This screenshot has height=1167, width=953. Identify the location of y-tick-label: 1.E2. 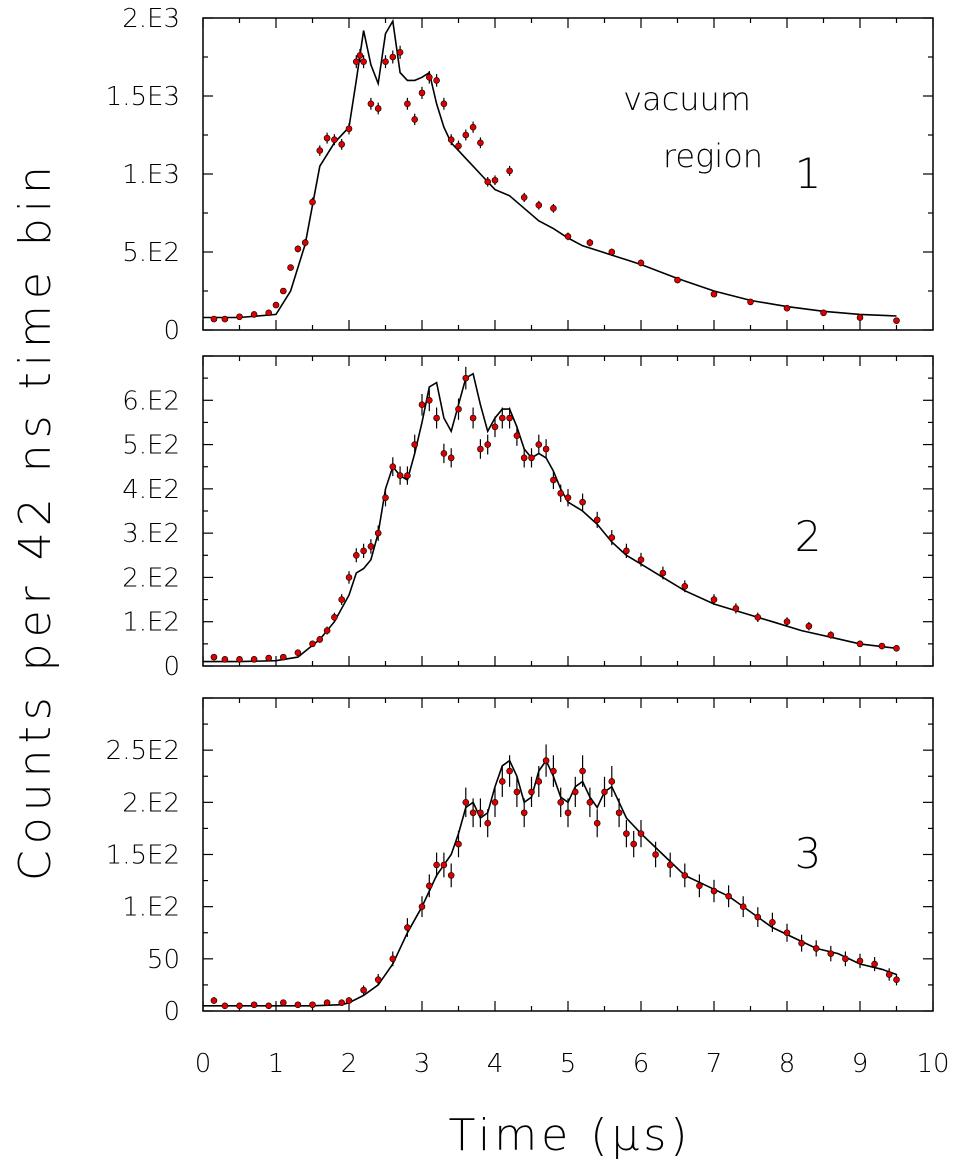
(151, 623).